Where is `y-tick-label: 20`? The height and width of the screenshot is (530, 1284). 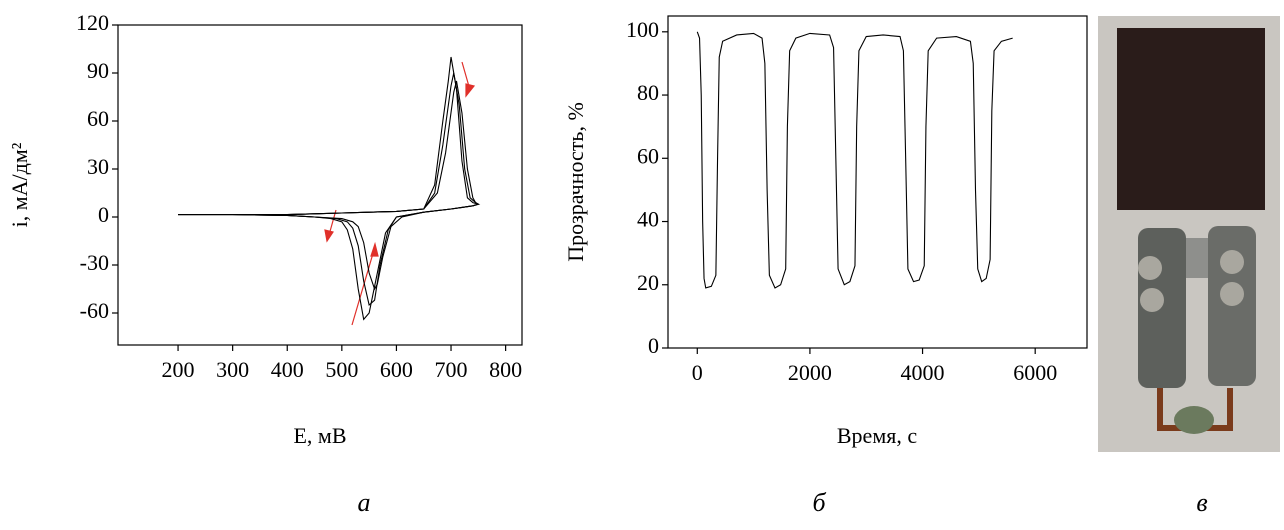 y-tick-label: 20 is located at coordinates (648, 282).